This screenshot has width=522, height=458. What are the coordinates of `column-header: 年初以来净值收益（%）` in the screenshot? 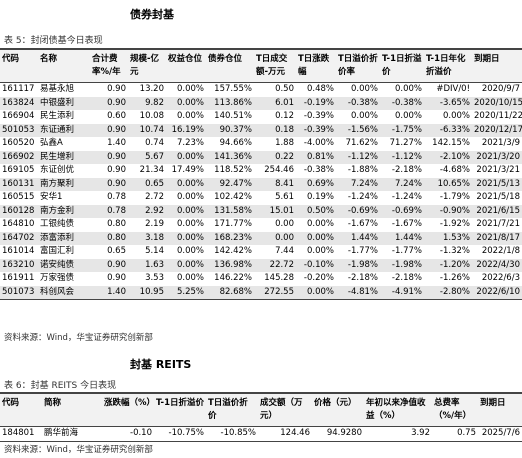 It's located at (398, 409).